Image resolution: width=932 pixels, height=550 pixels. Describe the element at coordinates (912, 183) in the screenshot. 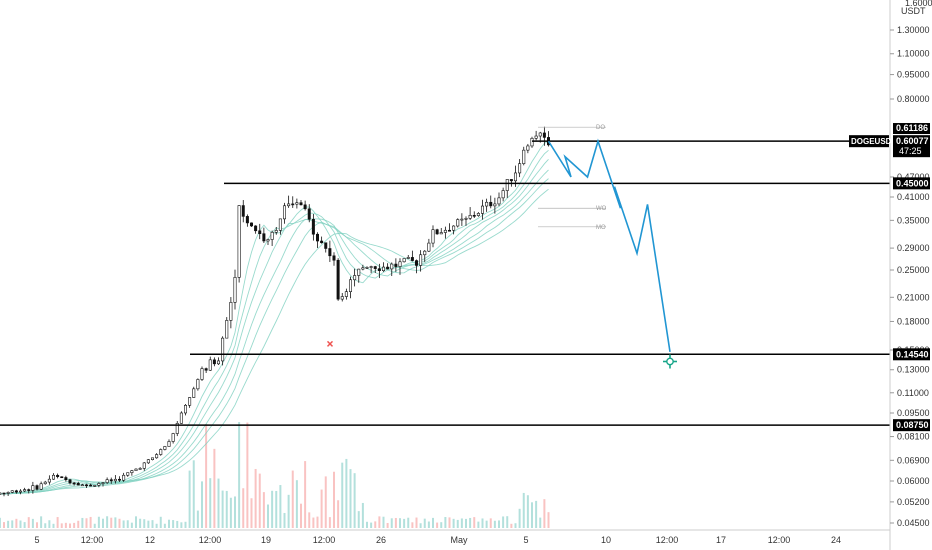

I see `level-tag-label-1: 0.45000` at that location.